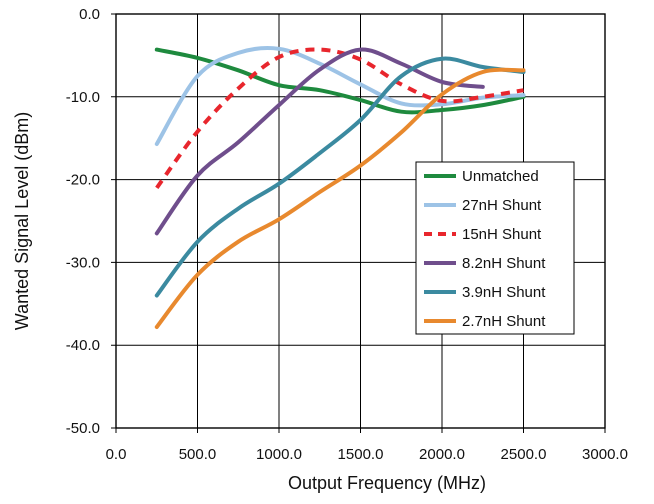 Image resolution: width=654 pixels, height=504 pixels. Describe the element at coordinates (502, 234) in the screenshot. I see `legend-label-15nh-shunt: 15nH Shunt` at that location.